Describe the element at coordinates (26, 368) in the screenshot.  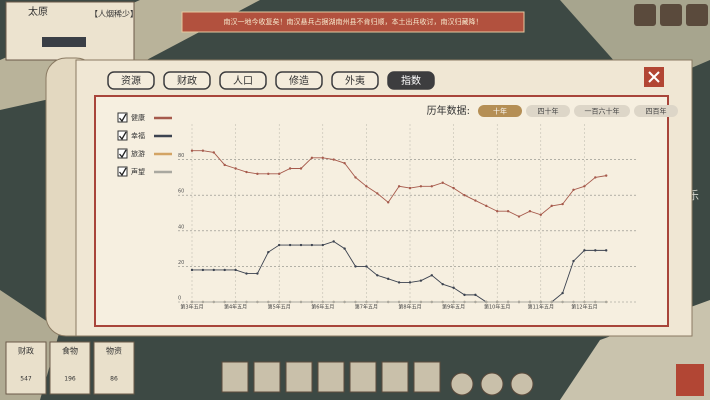
I see `resource-card` at that location.